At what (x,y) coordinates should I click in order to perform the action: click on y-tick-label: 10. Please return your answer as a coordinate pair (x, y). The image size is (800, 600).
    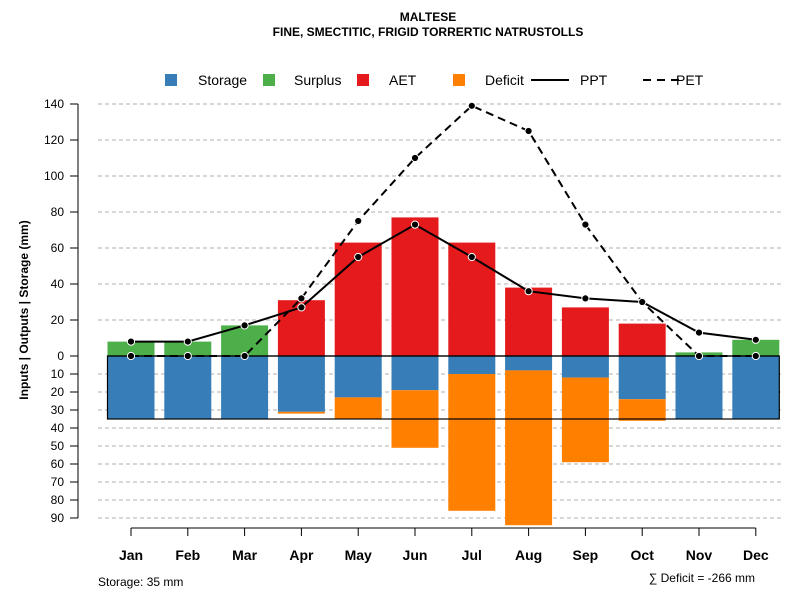
    Looking at the image, I should click on (58, 374).